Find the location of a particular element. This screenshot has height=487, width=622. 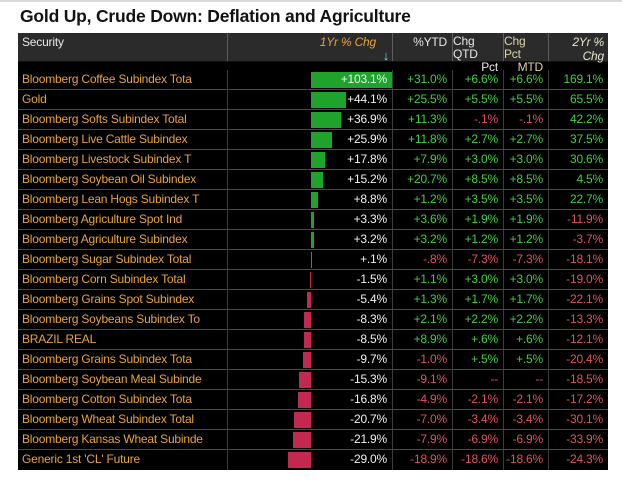

change-1yr-value: +25.9% is located at coordinates (367, 139).